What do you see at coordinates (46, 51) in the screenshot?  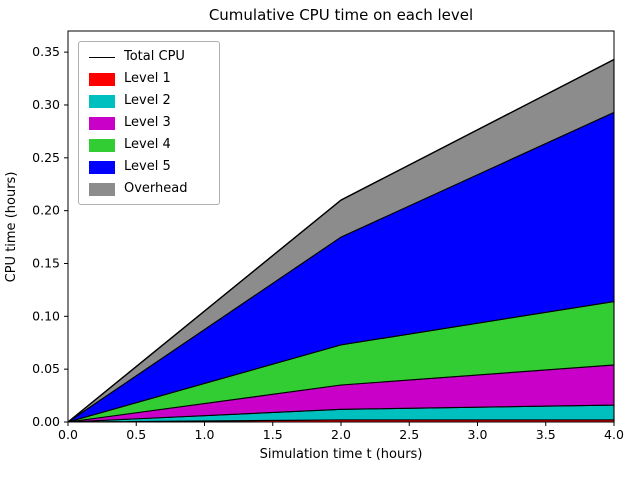 I see `y-tick-label: 0.35` at bounding box center [46, 51].